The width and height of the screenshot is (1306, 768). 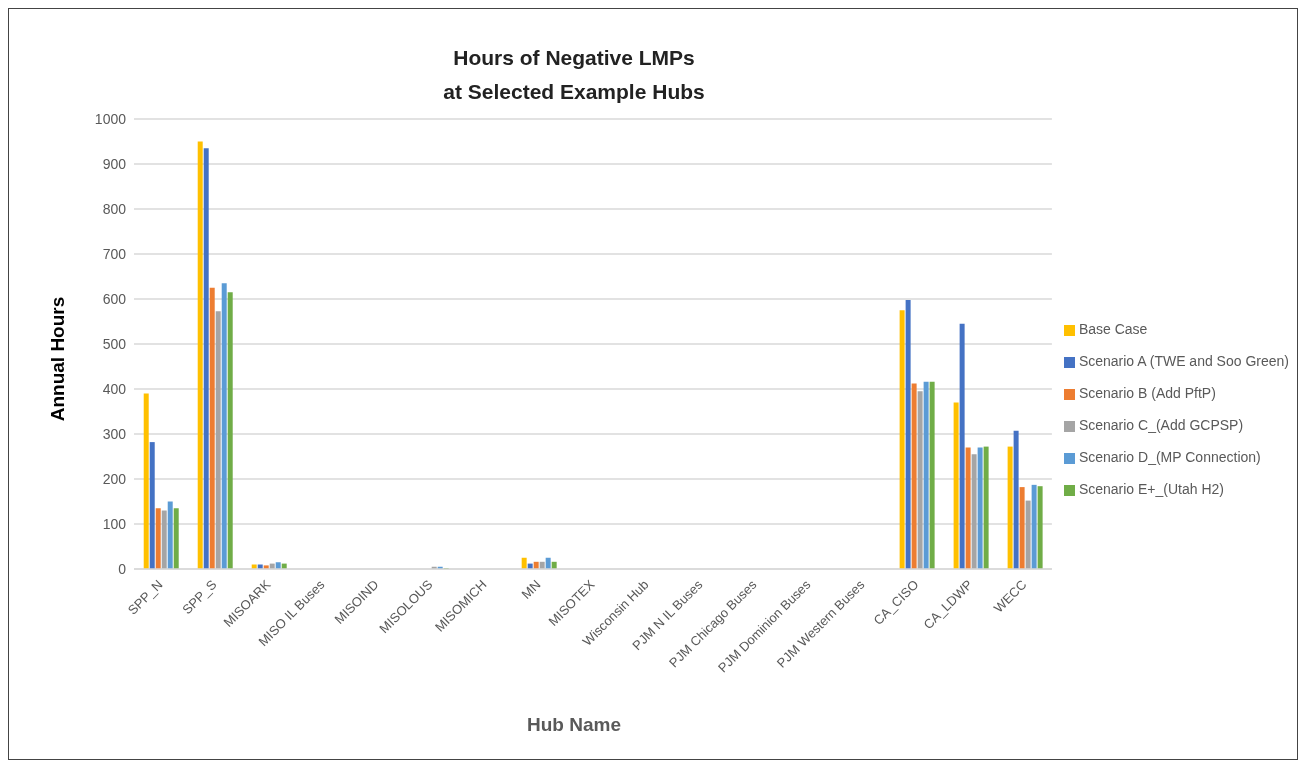 What do you see at coordinates (1151, 489) in the screenshot?
I see `legend-label: Scenario E+_(Utah H2)` at bounding box center [1151, 489].